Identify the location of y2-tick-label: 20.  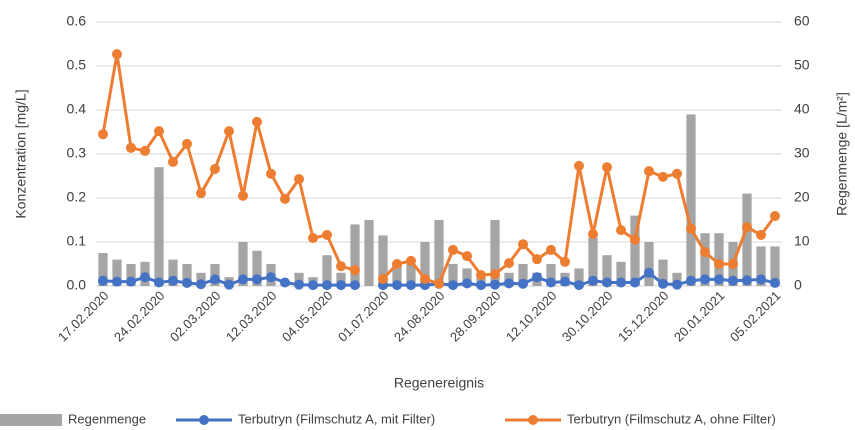
(802, 197).